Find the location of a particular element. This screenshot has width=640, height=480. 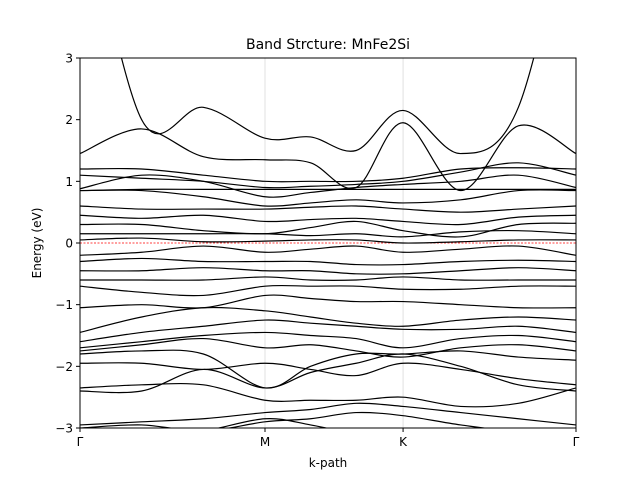

x-tick-label: K is located at coordinates (403, 442).